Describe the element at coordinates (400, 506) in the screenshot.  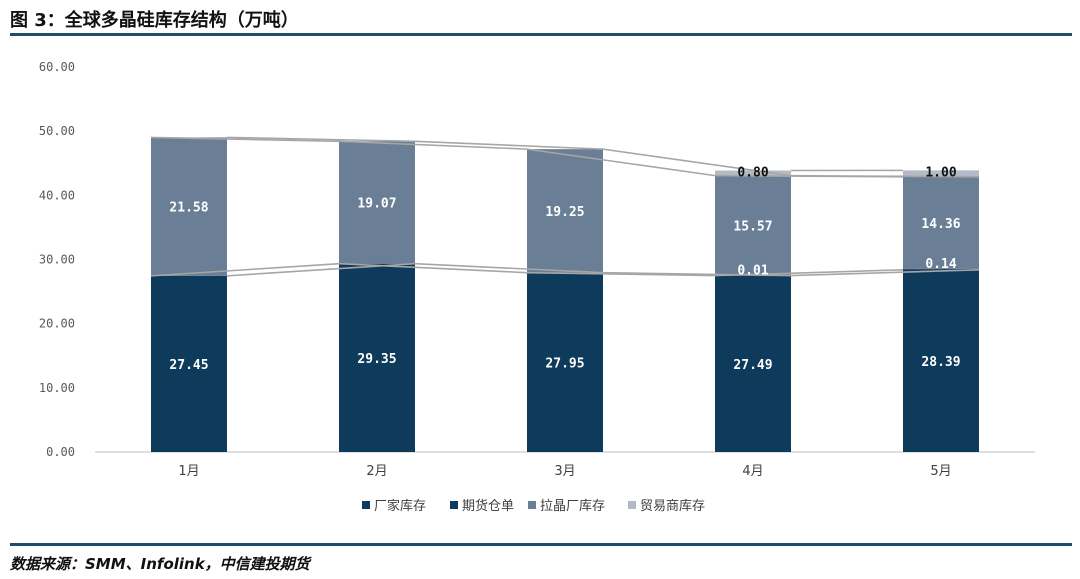
I see `legend-label: 厂家库存` at that location.